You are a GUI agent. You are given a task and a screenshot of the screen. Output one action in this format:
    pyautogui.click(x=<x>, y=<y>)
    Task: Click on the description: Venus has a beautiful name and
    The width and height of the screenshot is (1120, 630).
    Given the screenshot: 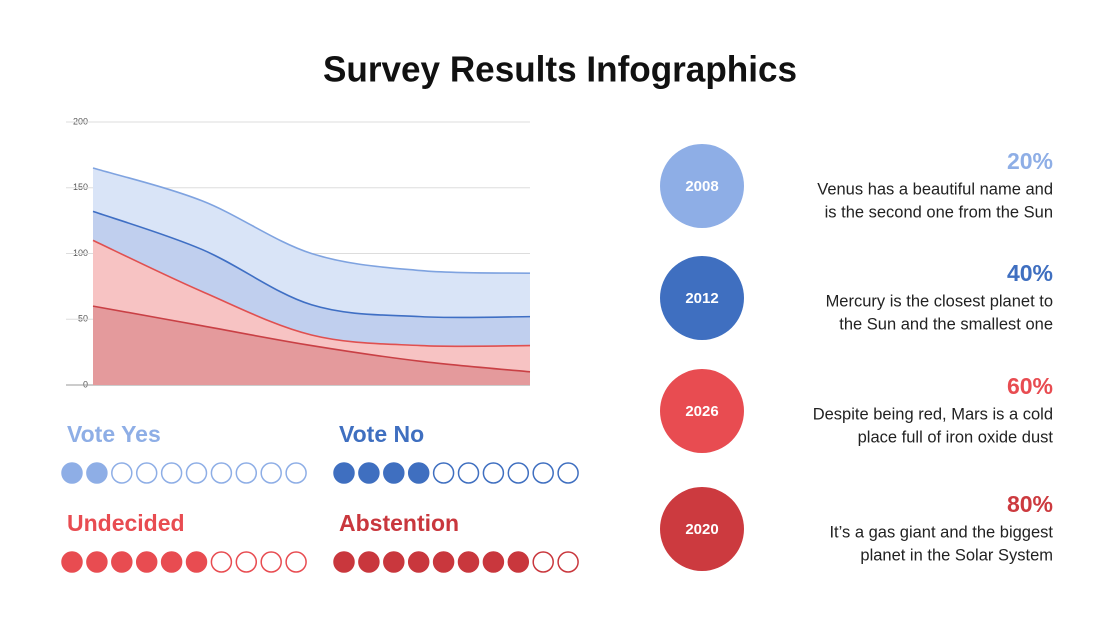 What is the action you would take?
    pyautogui.click(x=935, y=189)
    